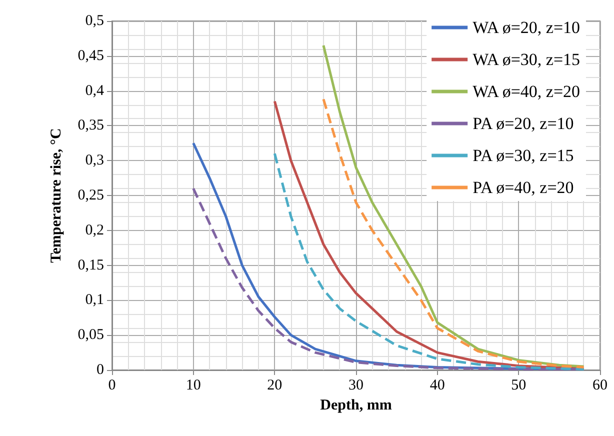 This screenshot has height=436, width=614. Describe the element at coordinates (193, 386) in the screenshot. I see `x-tick-label: 10` at that location.